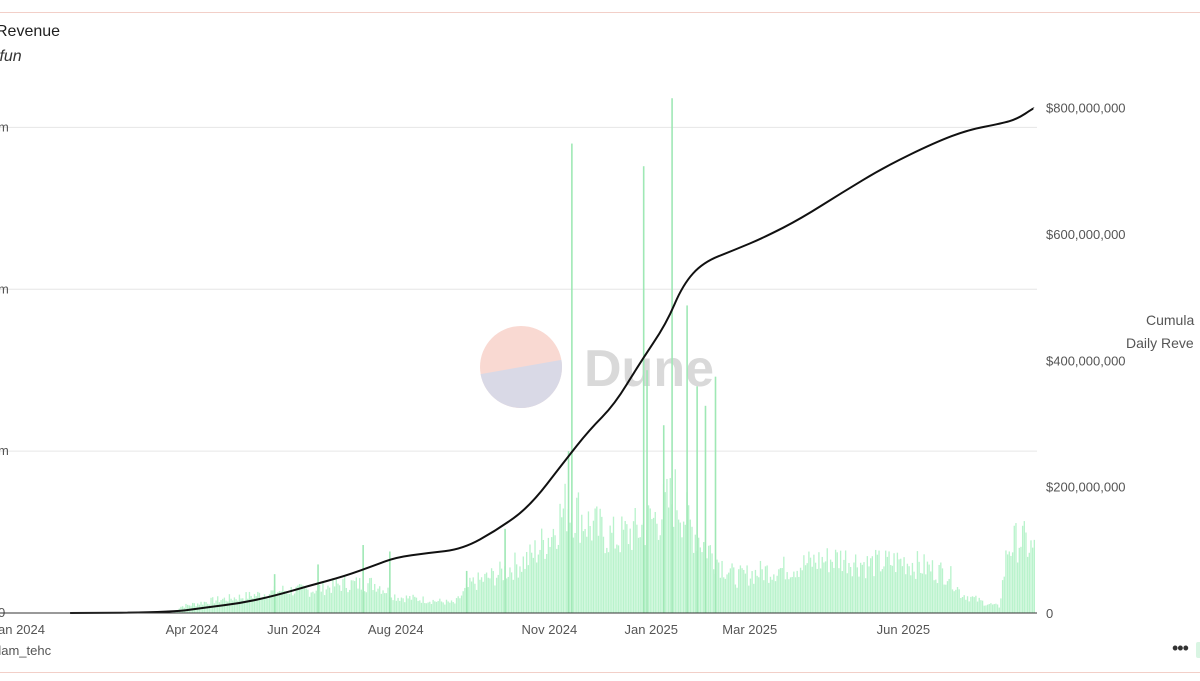 This screenshot has height=681, width=1200. What do you see at coordinates (600, 672) in the screenshot?
I see `frame-bottom-border` at bounding box center [600, 672].